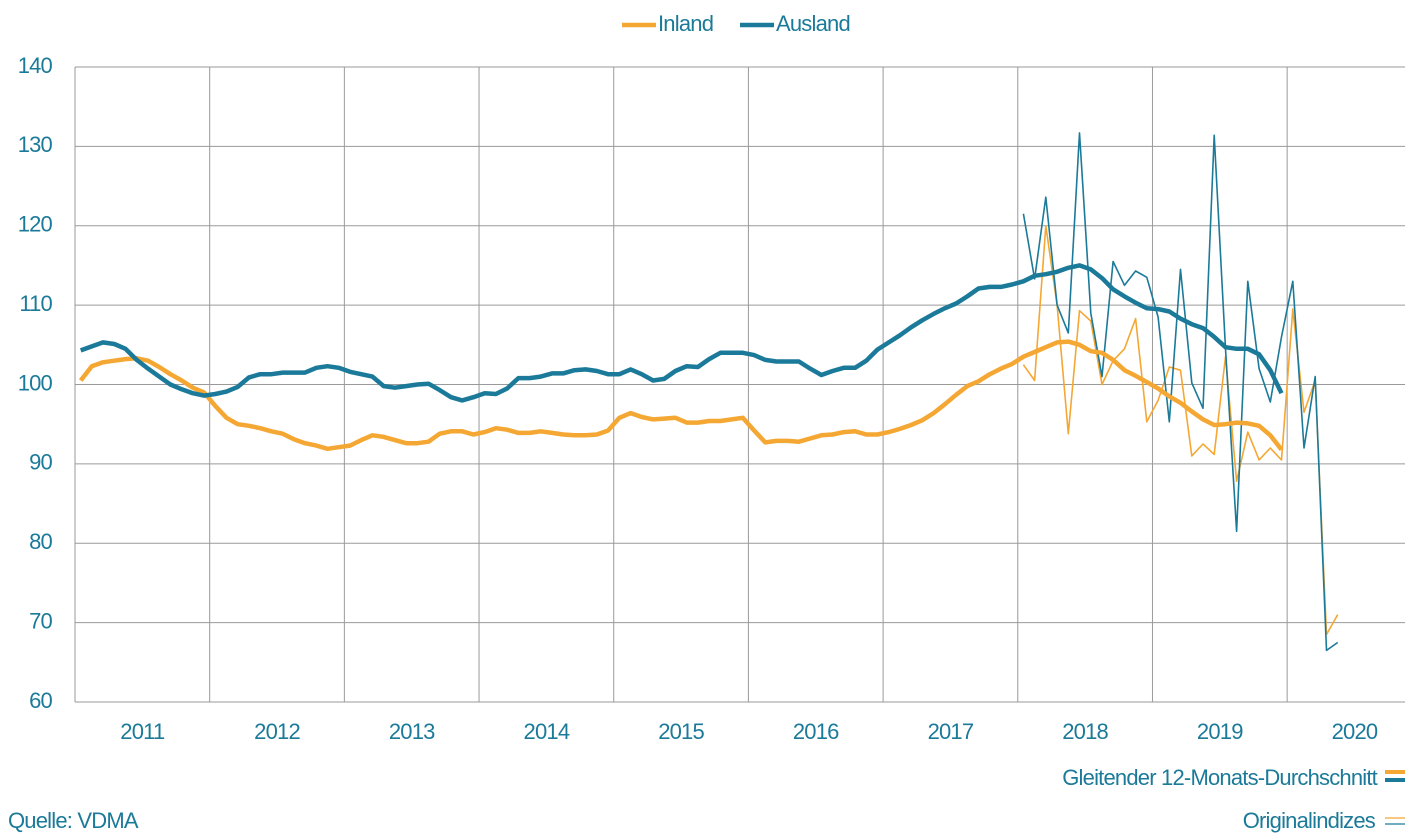 Image resolution: width=1407 pixels, height=838 pixels. I want to click on style-legend-label: Gleitender 12-Monats-Durchschnitt, so click(1219, 777).